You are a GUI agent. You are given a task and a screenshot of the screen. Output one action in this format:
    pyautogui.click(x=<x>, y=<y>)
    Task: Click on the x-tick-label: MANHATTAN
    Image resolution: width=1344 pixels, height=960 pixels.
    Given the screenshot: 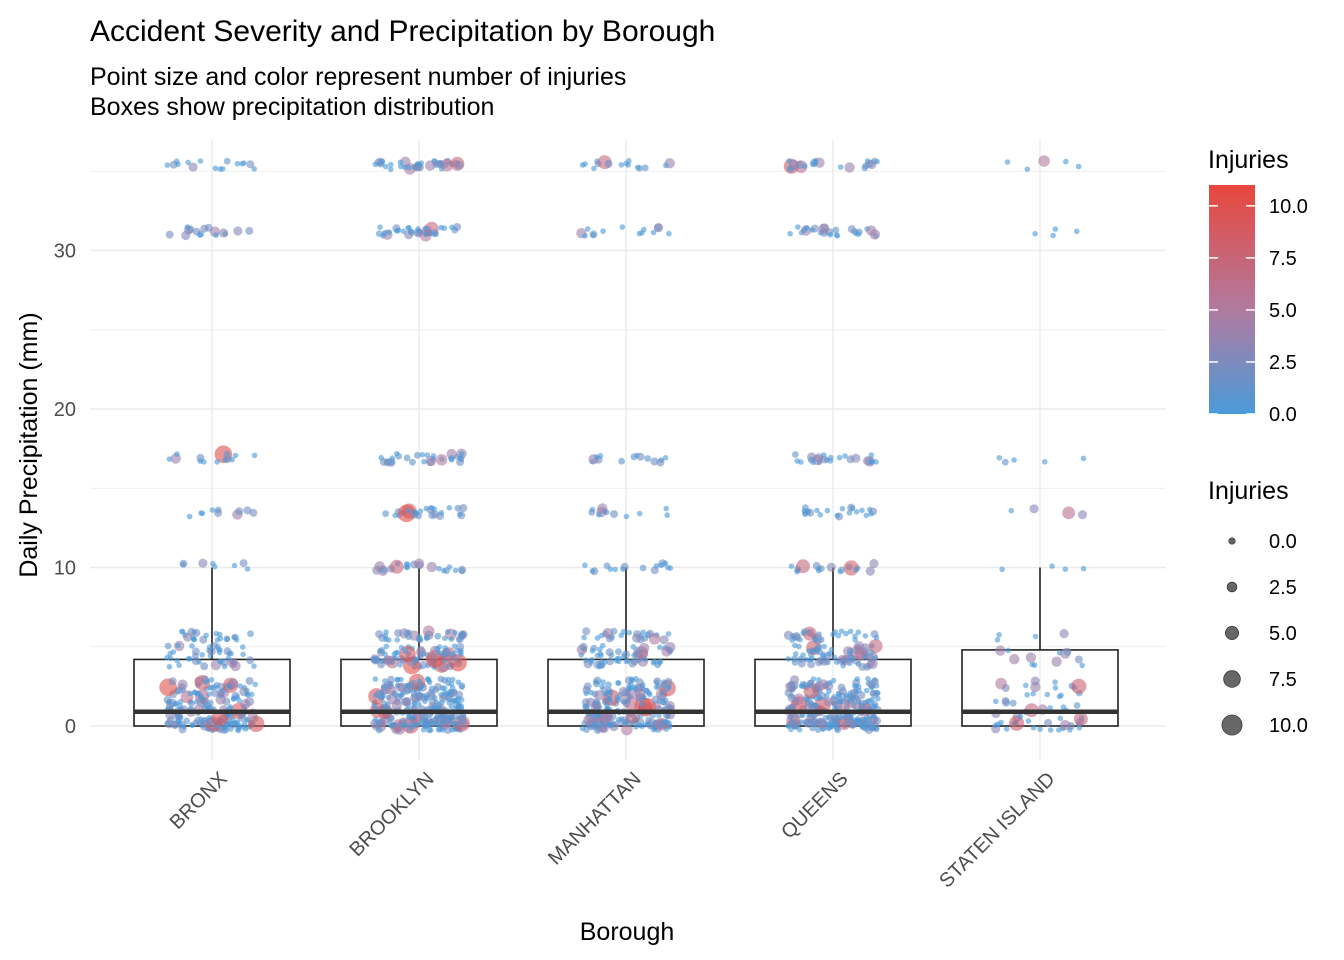 What is the action you would take?
    pyautogui.click(x=594, y=818)
    